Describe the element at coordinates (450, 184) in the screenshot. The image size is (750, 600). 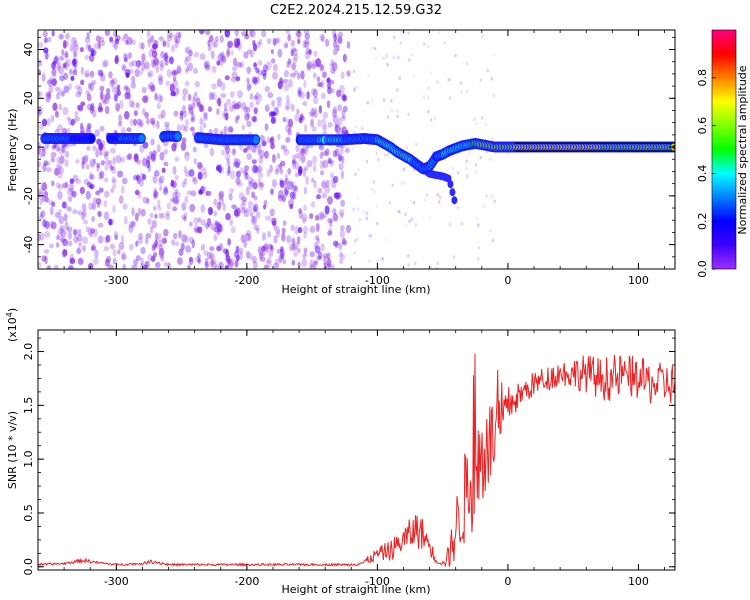
I see `spectrogram-wing-blob` at that location.